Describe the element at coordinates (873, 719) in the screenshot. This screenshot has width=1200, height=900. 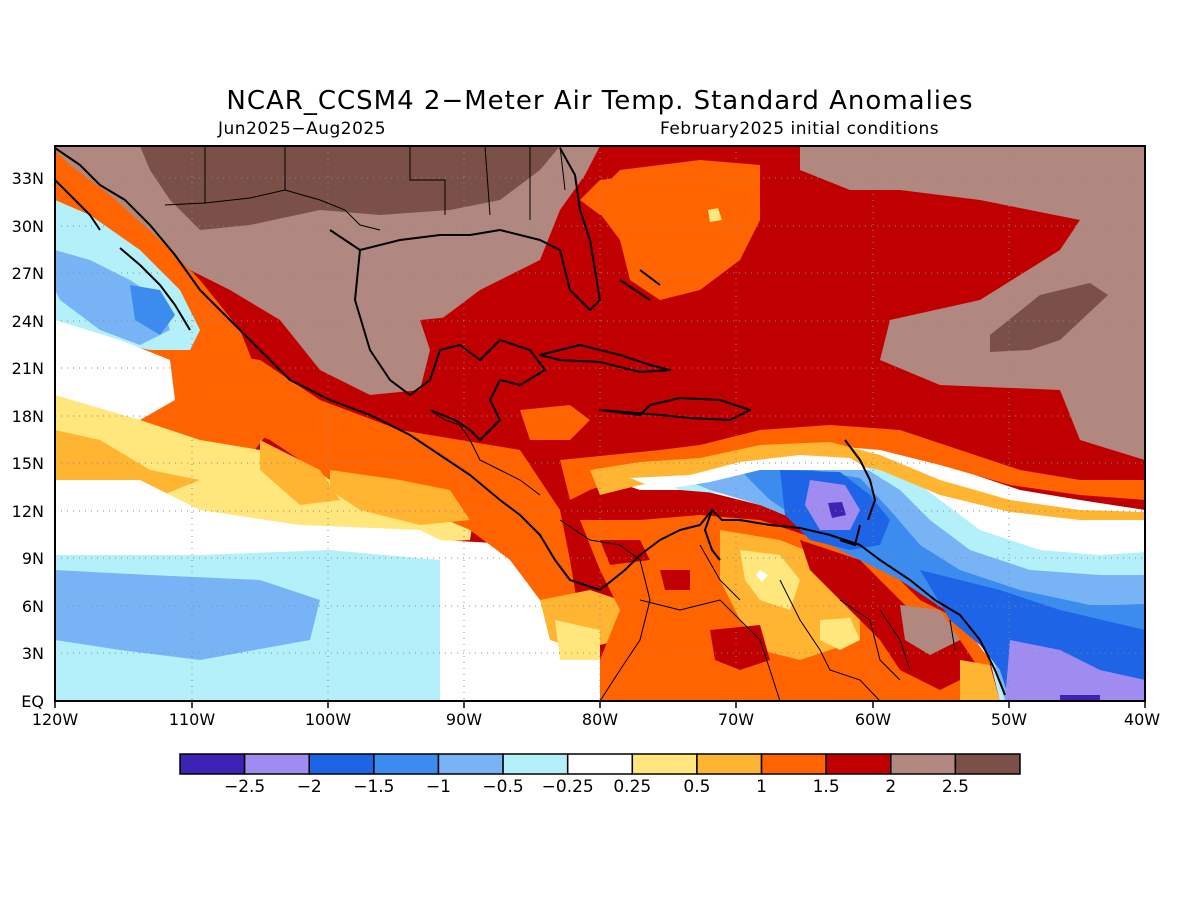
I see `lon-label: 60W` at that location.